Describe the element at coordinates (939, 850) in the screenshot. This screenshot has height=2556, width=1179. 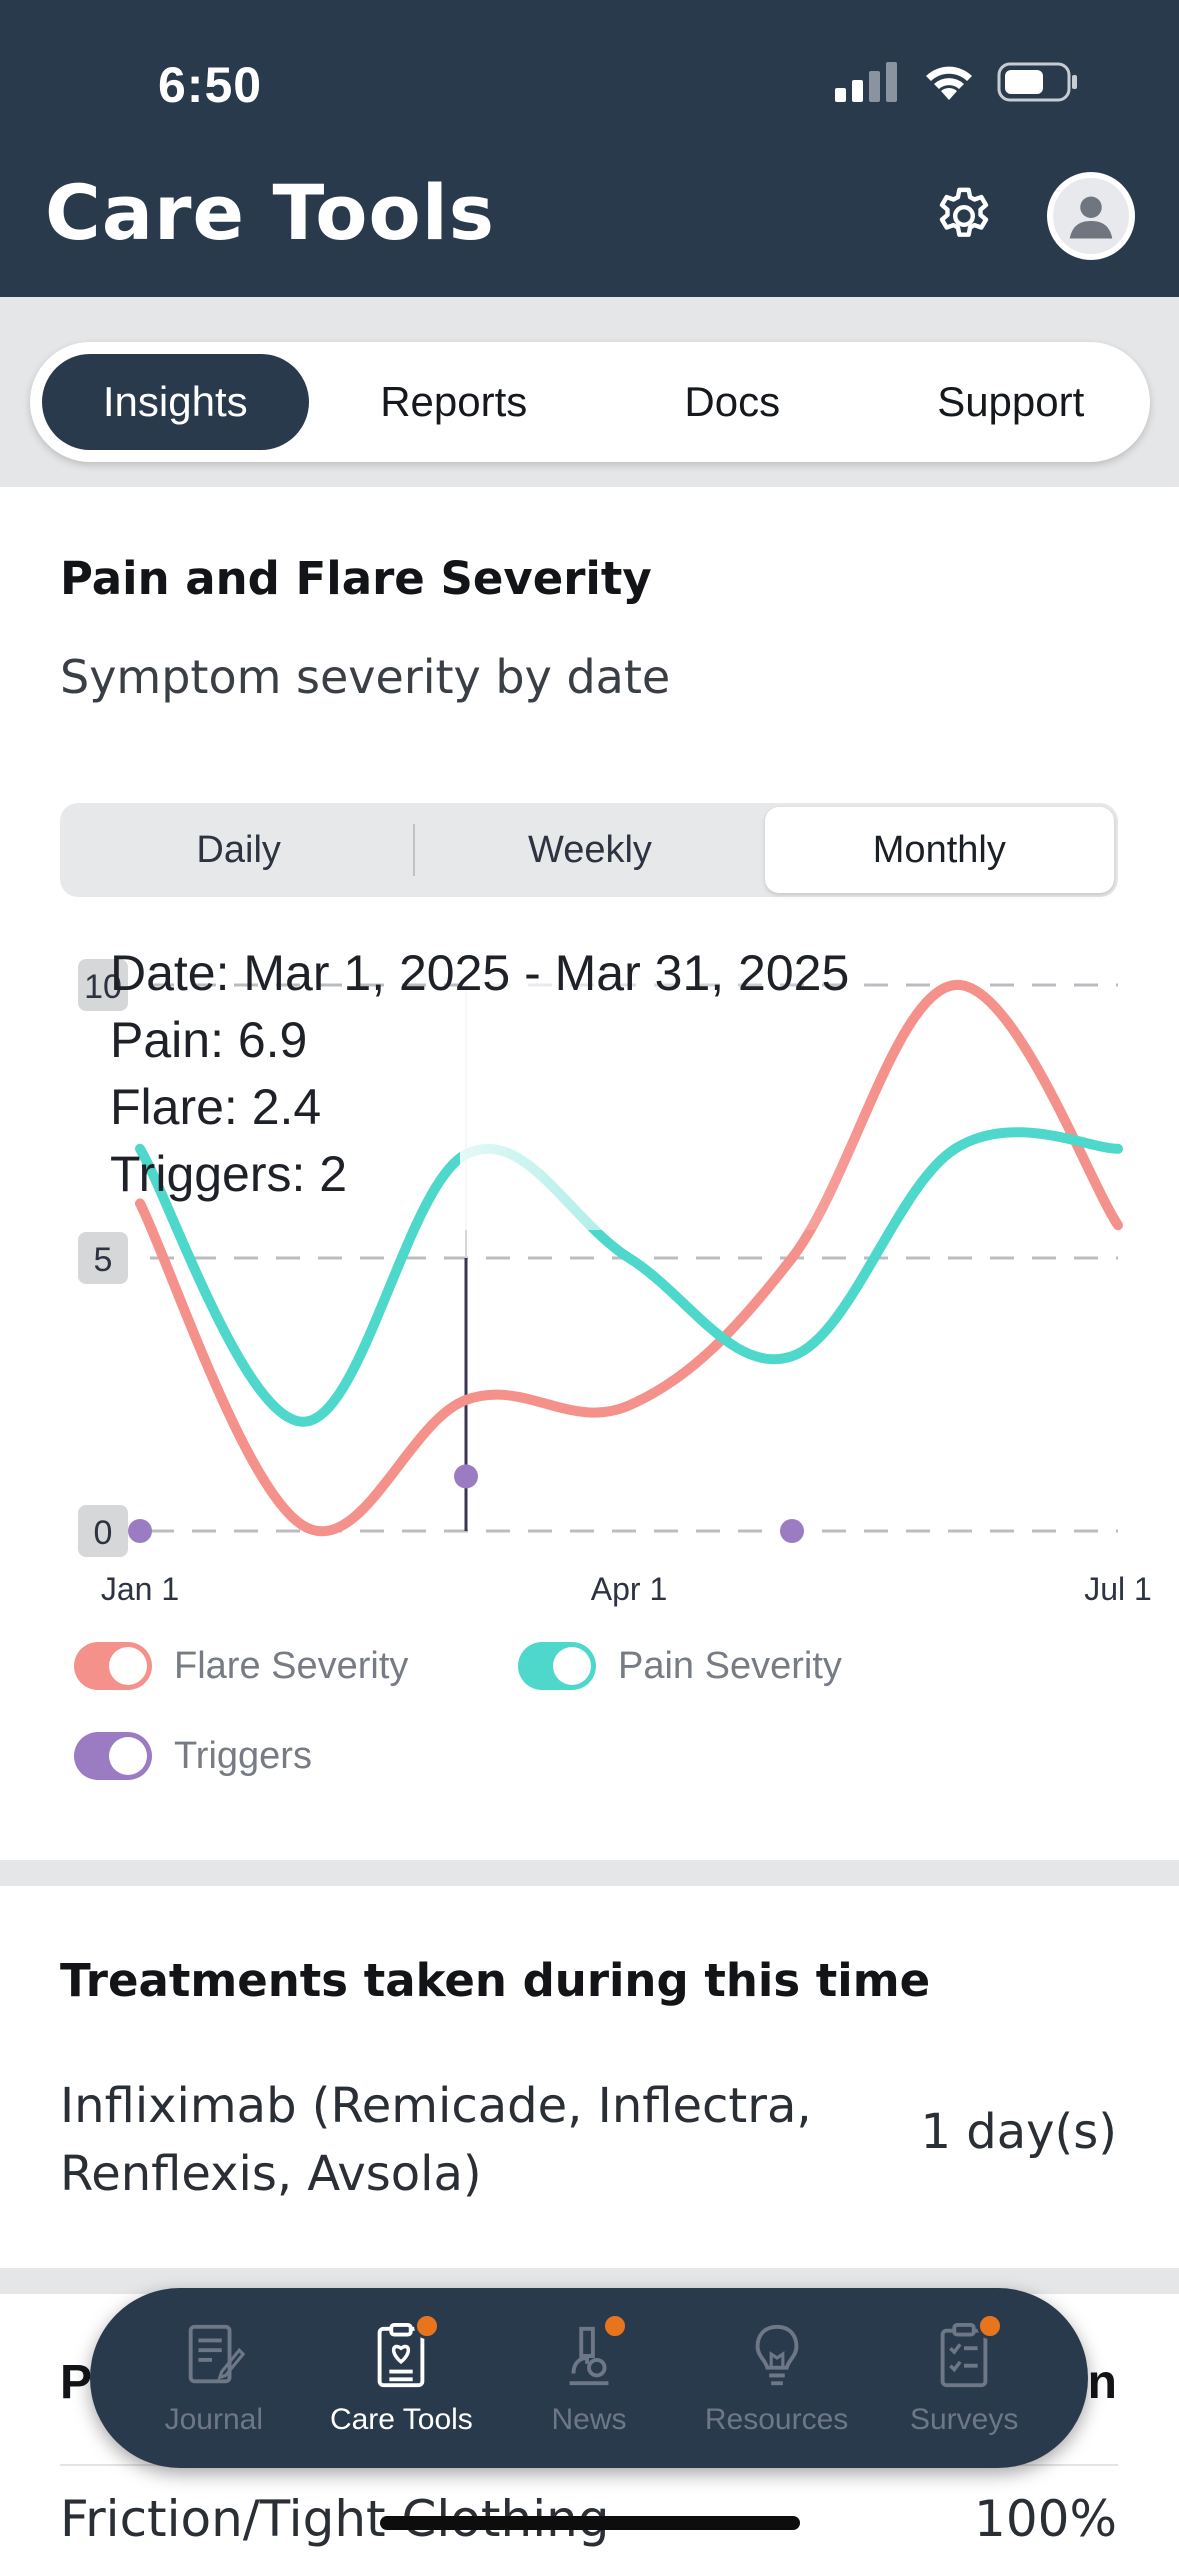
I see `period-monthly: Monthly` at that location.